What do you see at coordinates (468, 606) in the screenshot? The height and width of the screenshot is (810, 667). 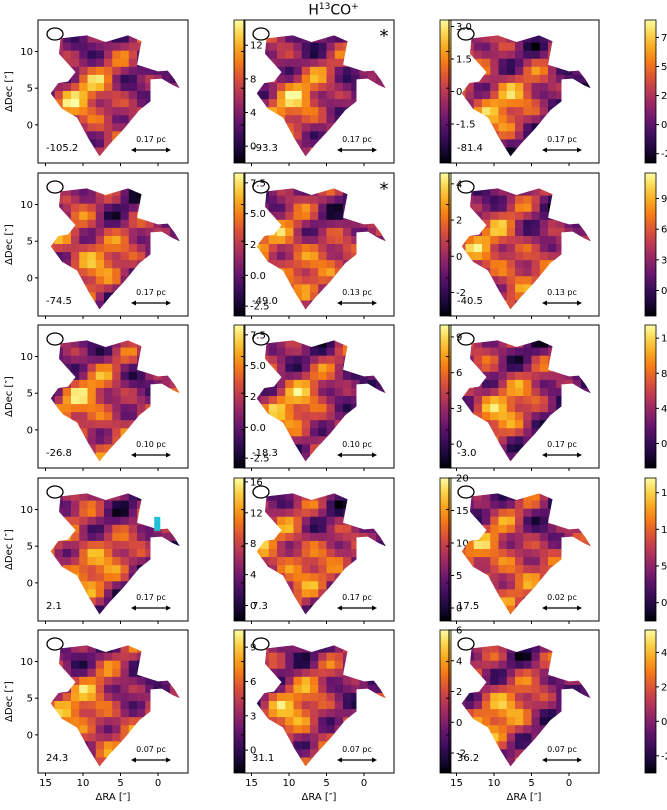 I see `velocity-label: 17.5` at bounding box center [468, 606].